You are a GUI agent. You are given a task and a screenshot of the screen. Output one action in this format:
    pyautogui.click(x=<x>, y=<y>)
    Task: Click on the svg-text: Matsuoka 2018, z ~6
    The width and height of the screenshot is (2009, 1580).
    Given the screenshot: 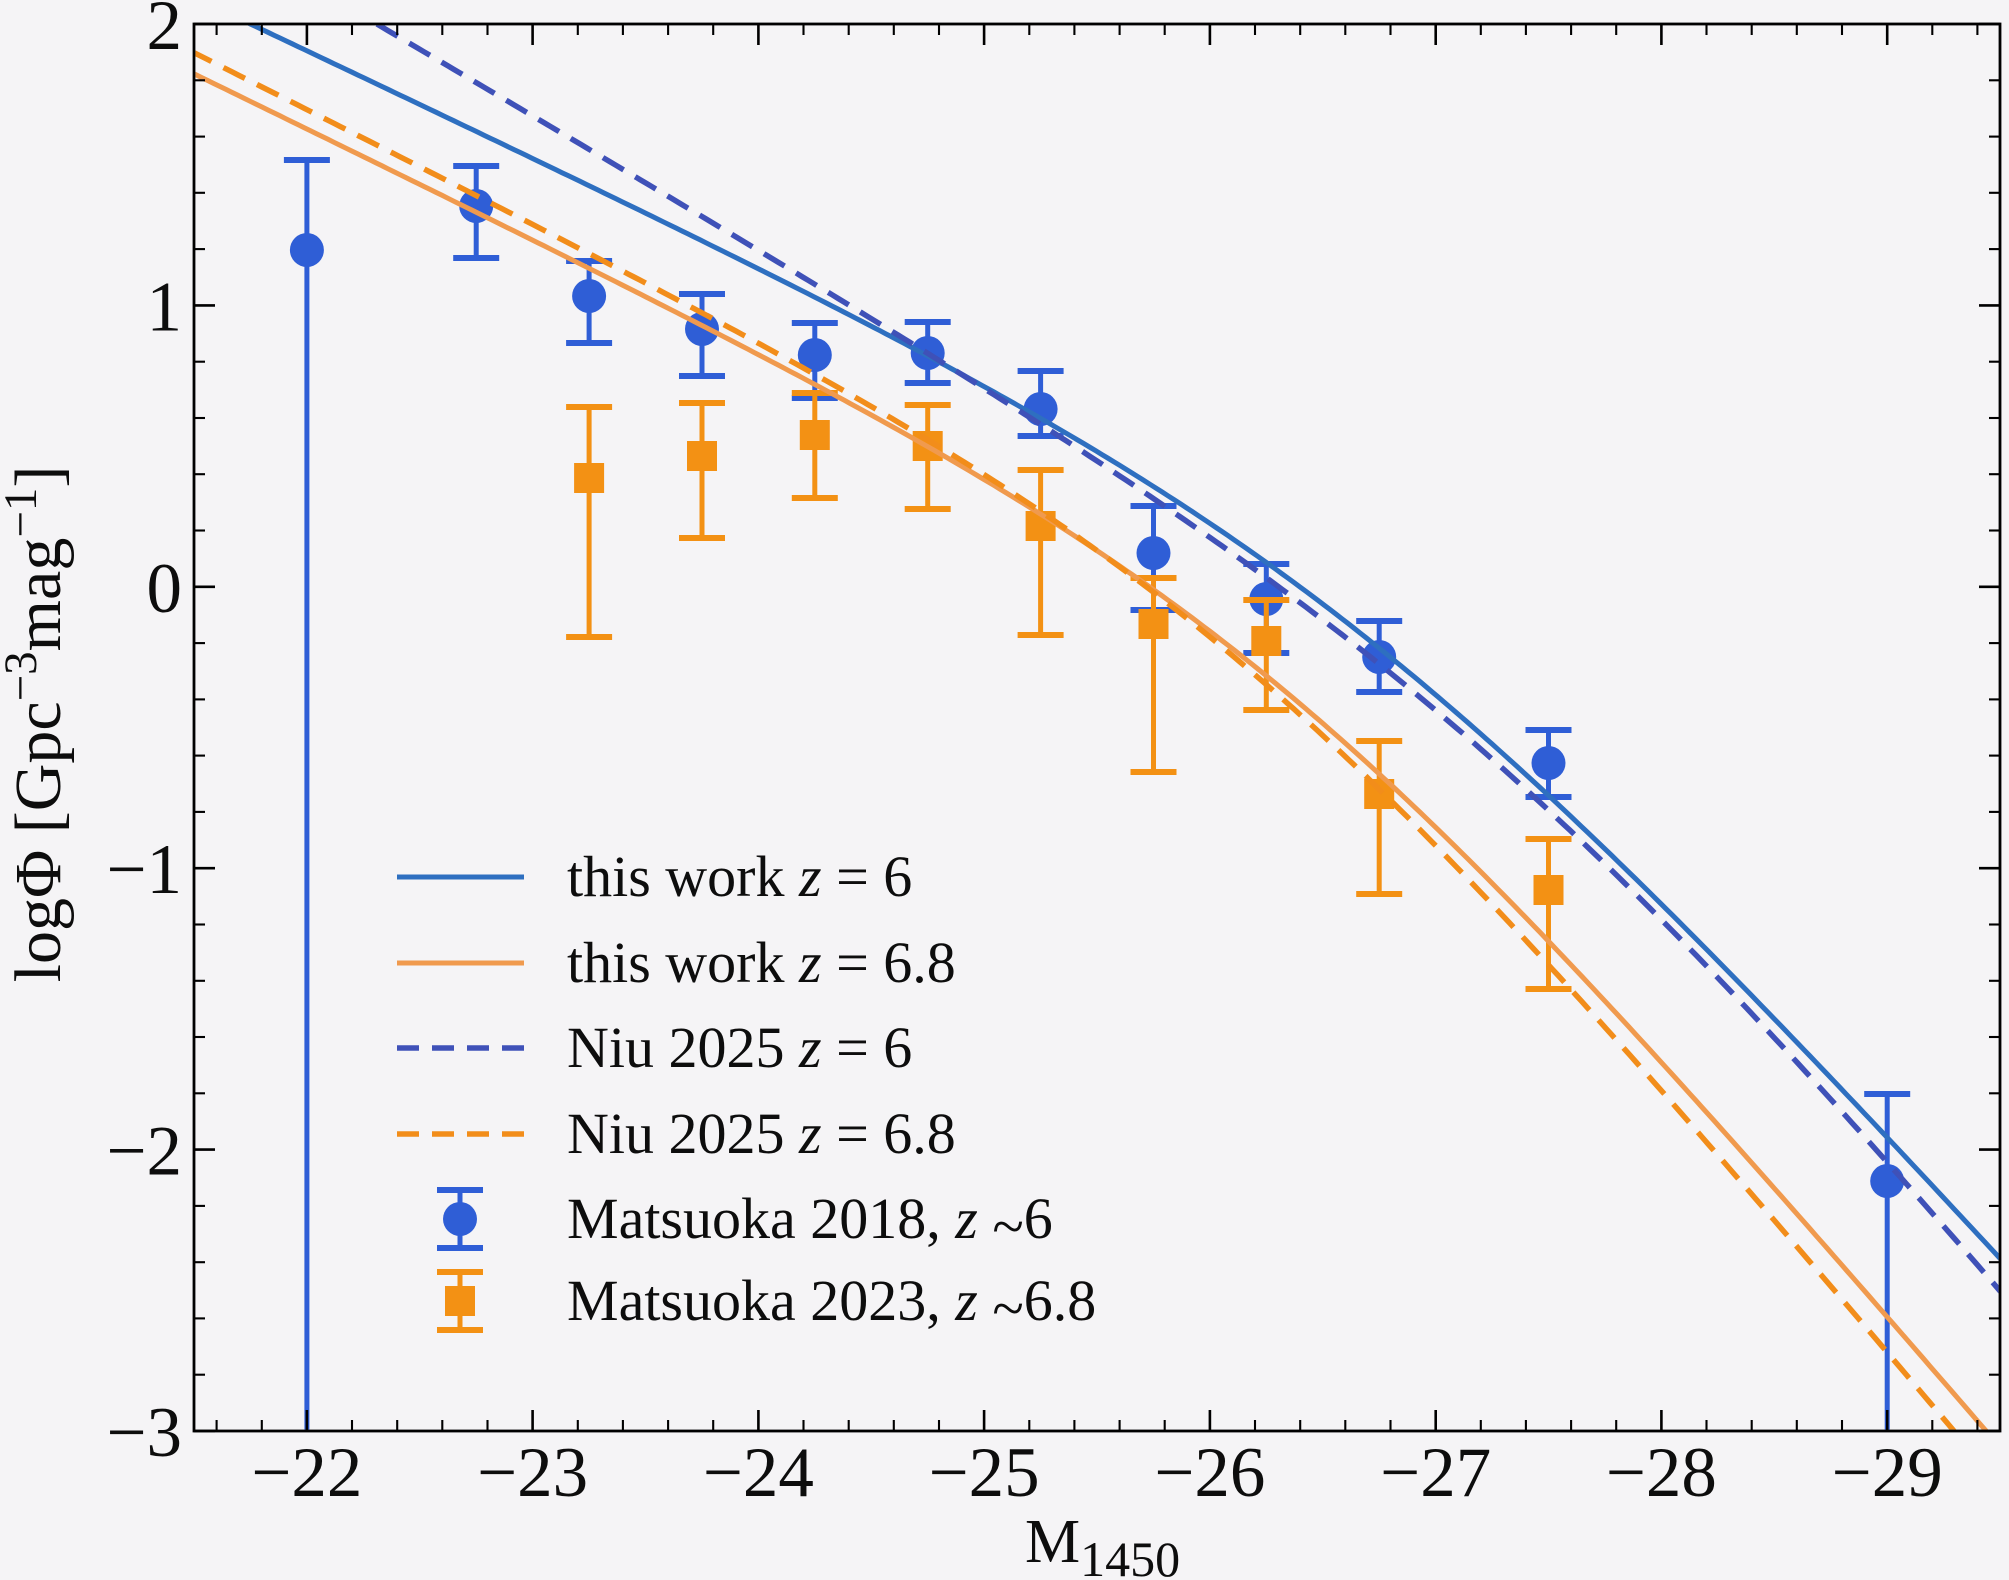 What is the action you would take?
    pyautogui.click(x=810, y=1222)
    